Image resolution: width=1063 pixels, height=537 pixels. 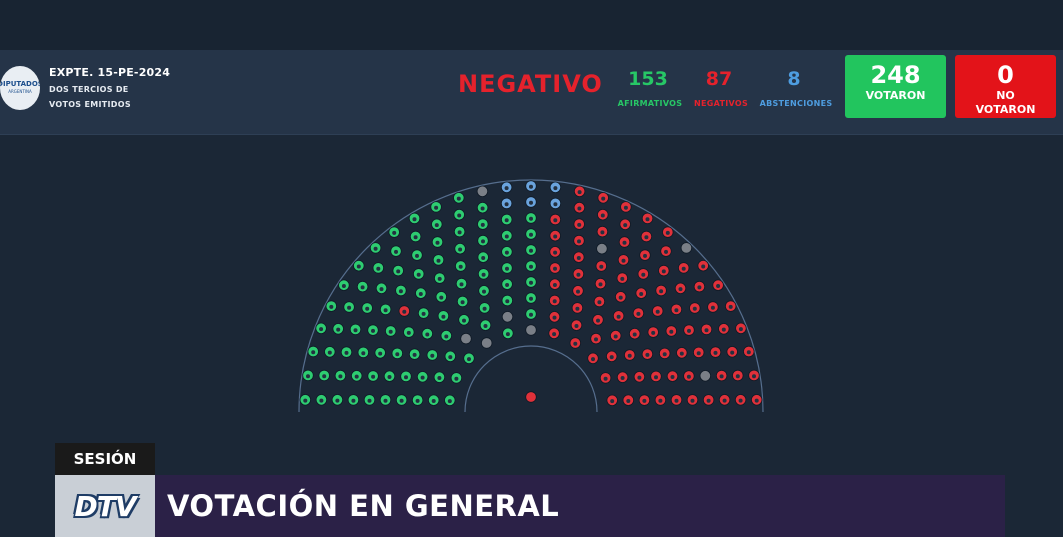 I want to click on lower-third-bar: DTV VOTACIÓN EN GENERAL, so click(x=530, y=506).